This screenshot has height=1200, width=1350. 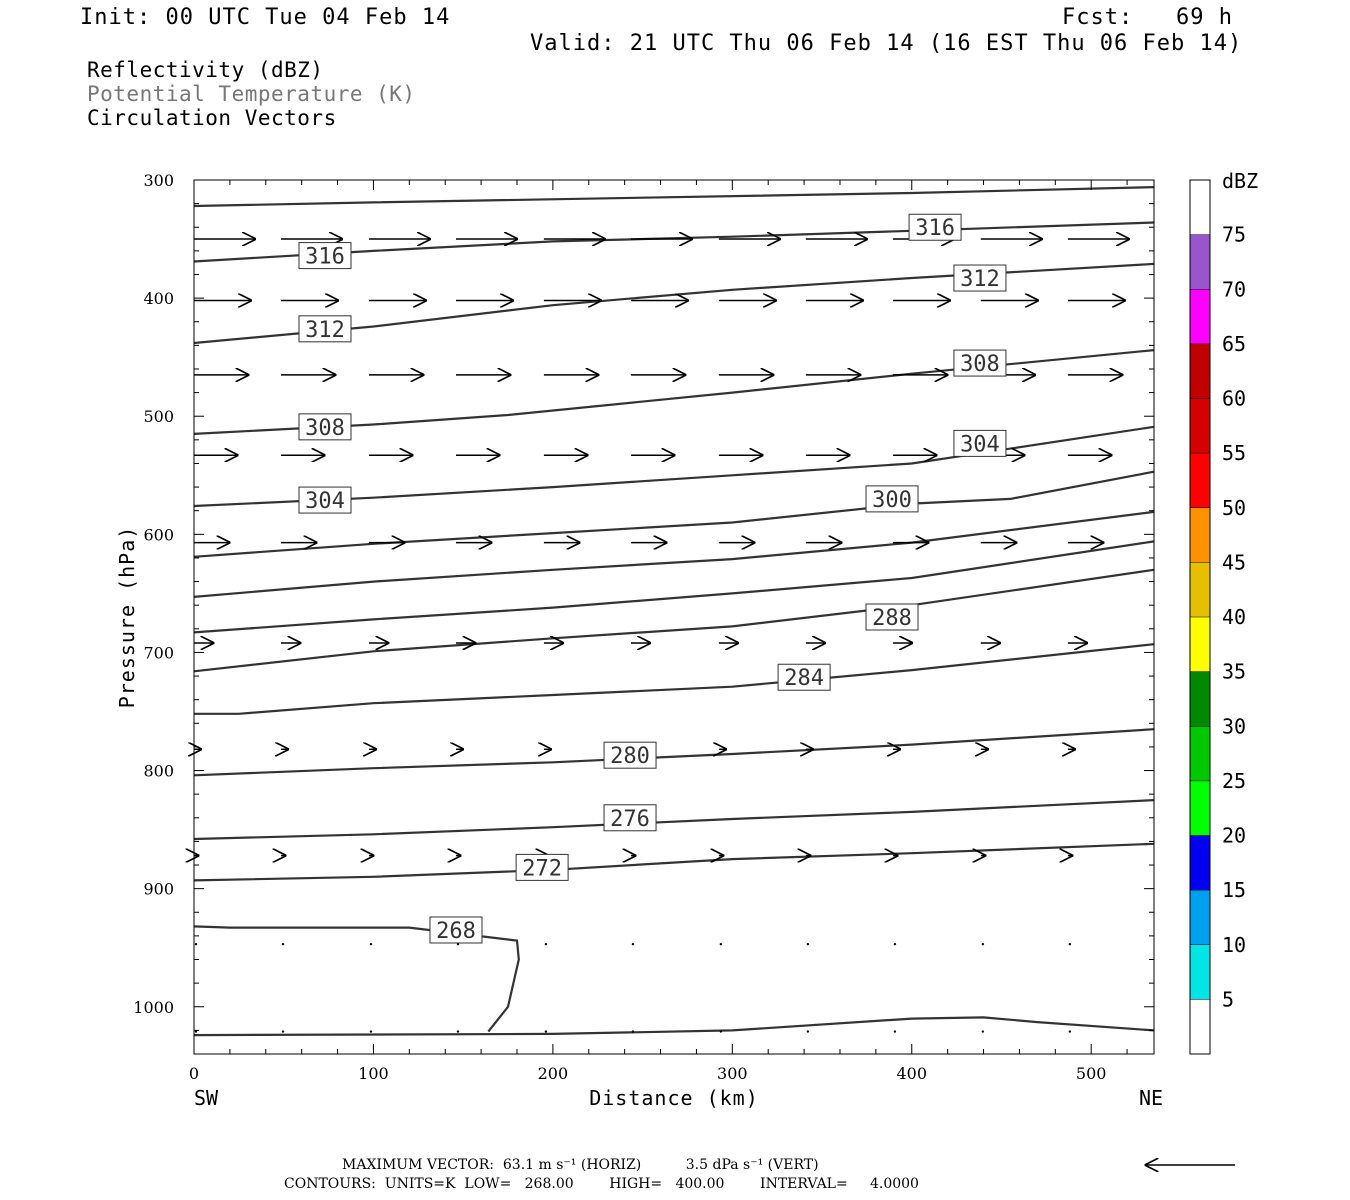 What do you see at coordinates (1147, 17) in the screenshot?
I see `forecast-hour: Fcst: 69 h` at bounding box center [1147, 17].